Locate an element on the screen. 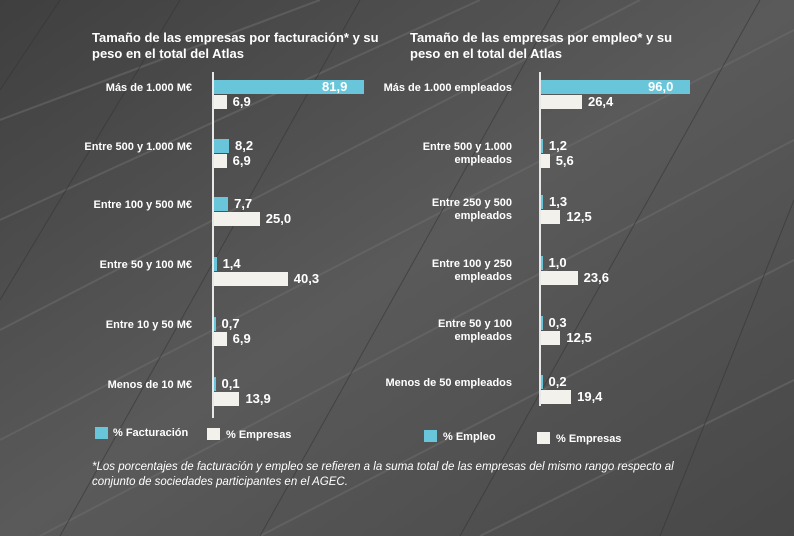  legend-label-empresas-left: % Empresas is located at coordinates (259, 435).